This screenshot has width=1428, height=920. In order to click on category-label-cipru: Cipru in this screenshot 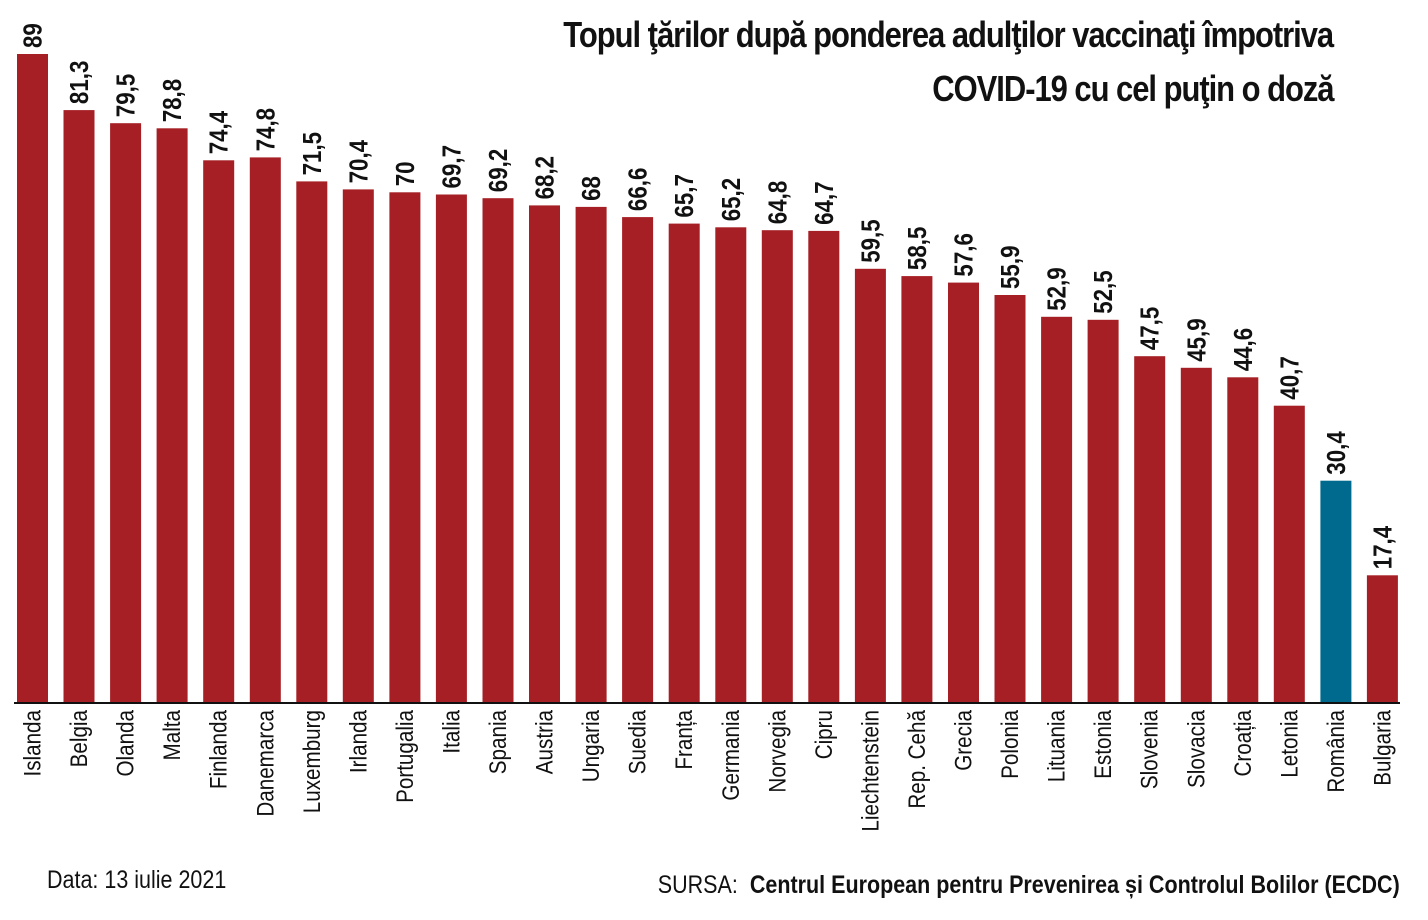, I will do `click(823, 734)`.